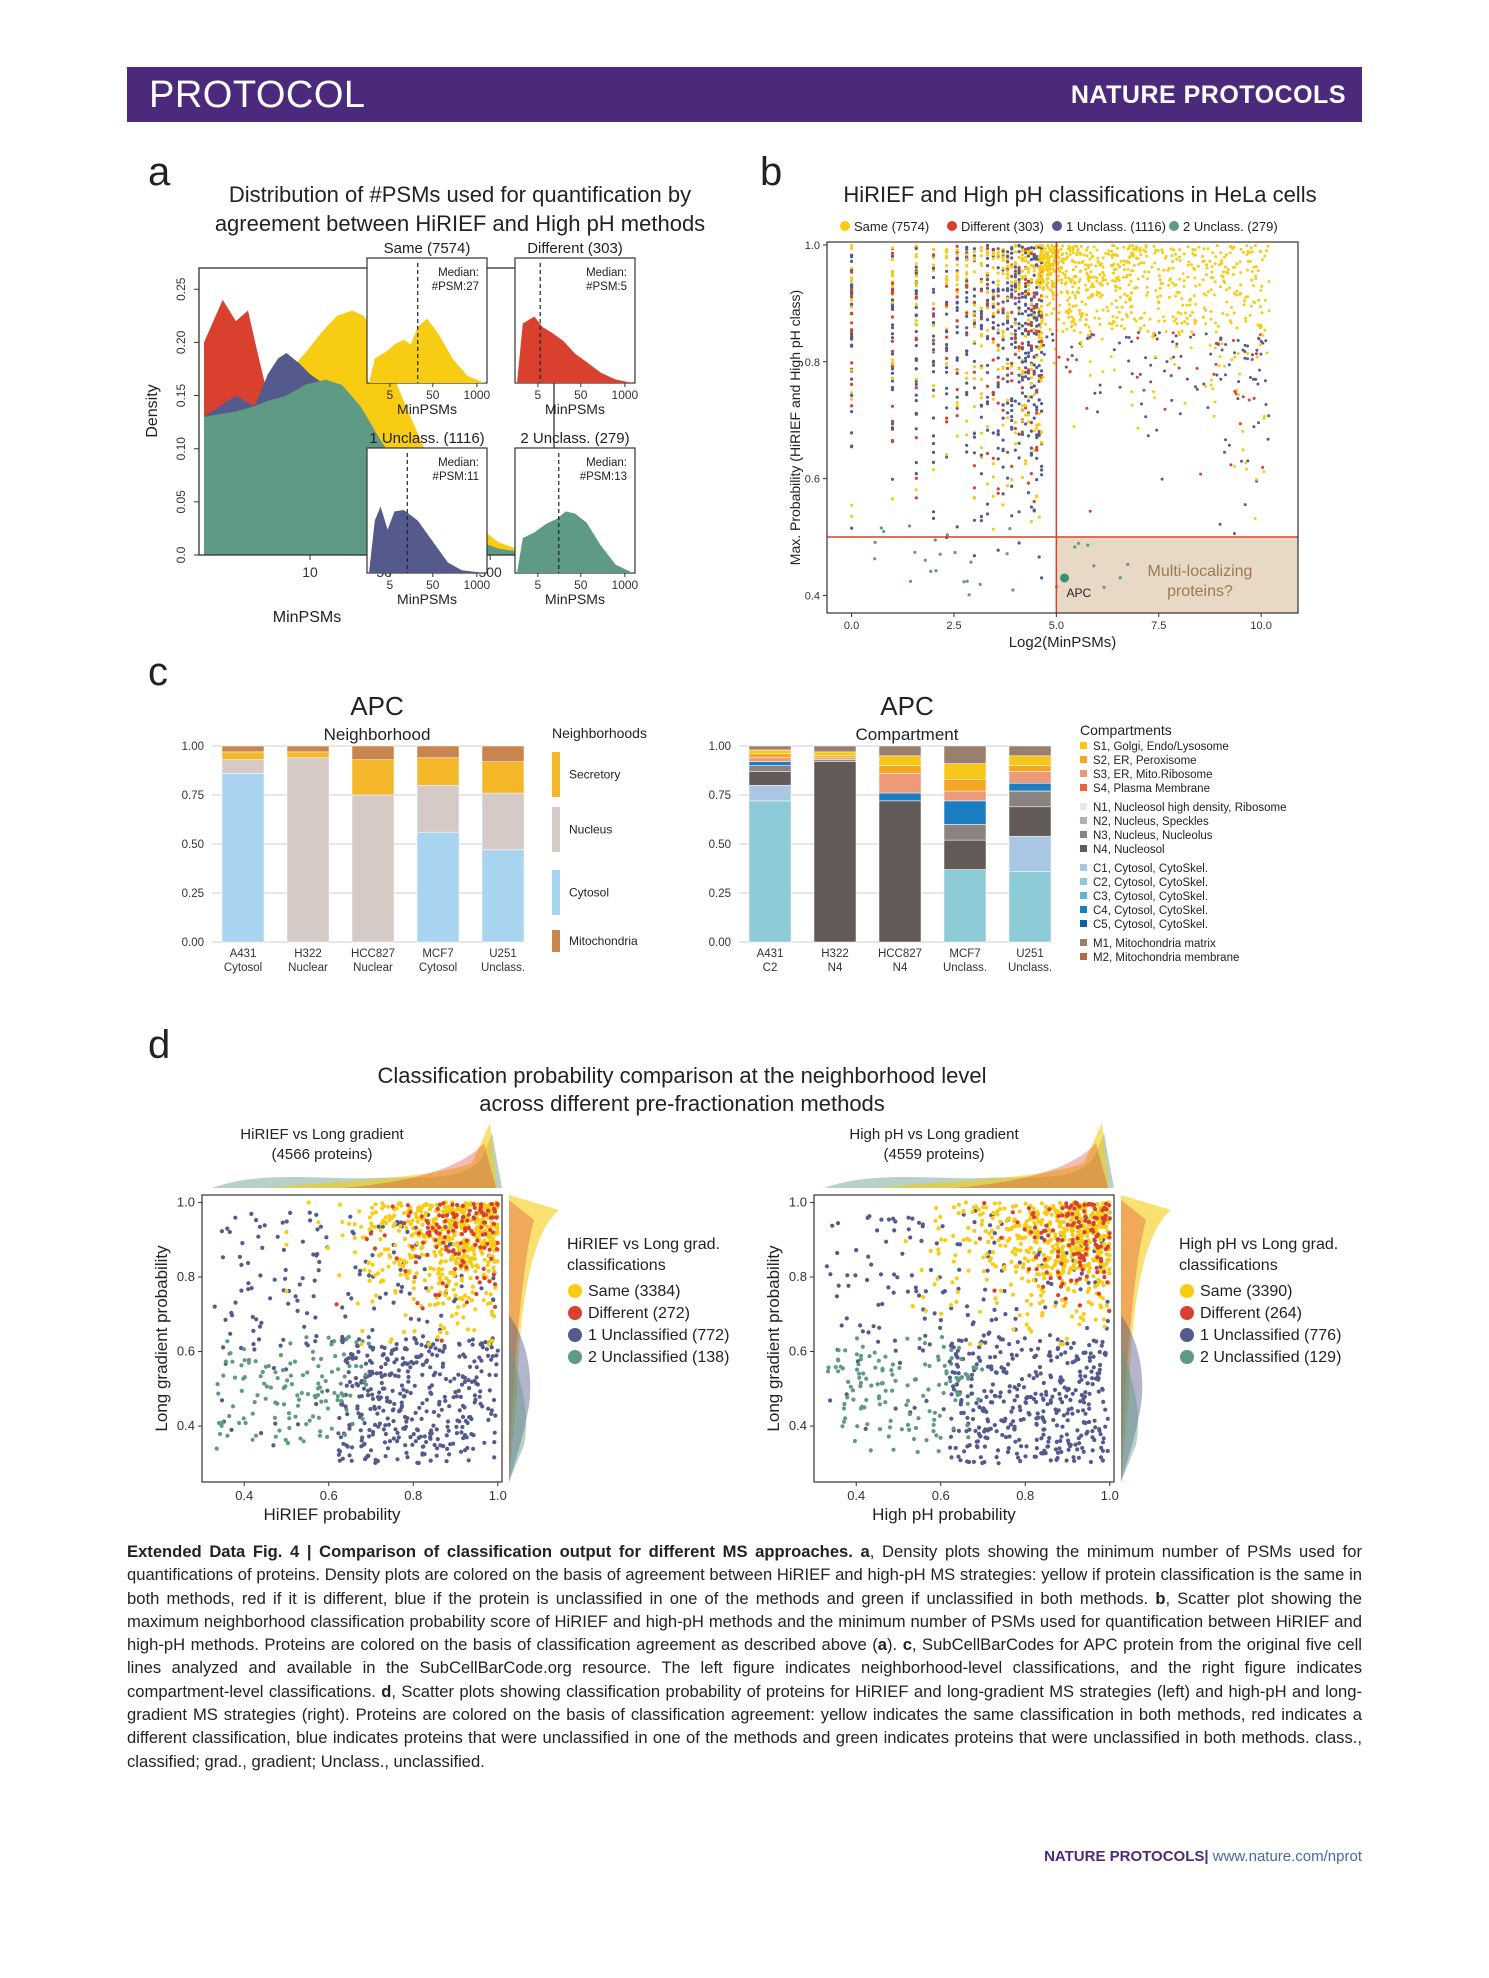 This screenshot has width=1489, height=1978. I want to click on a-main-ylabel: Density, so click(152, 410).